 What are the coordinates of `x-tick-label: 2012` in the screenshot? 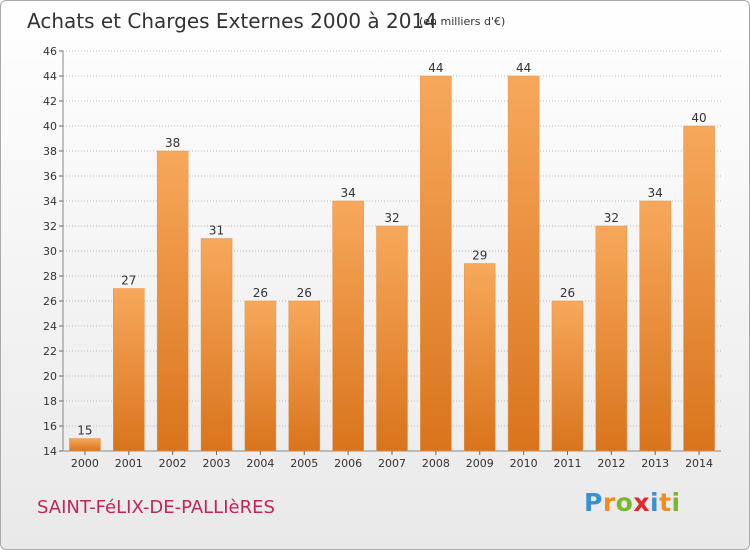 It's located at (611, 463).